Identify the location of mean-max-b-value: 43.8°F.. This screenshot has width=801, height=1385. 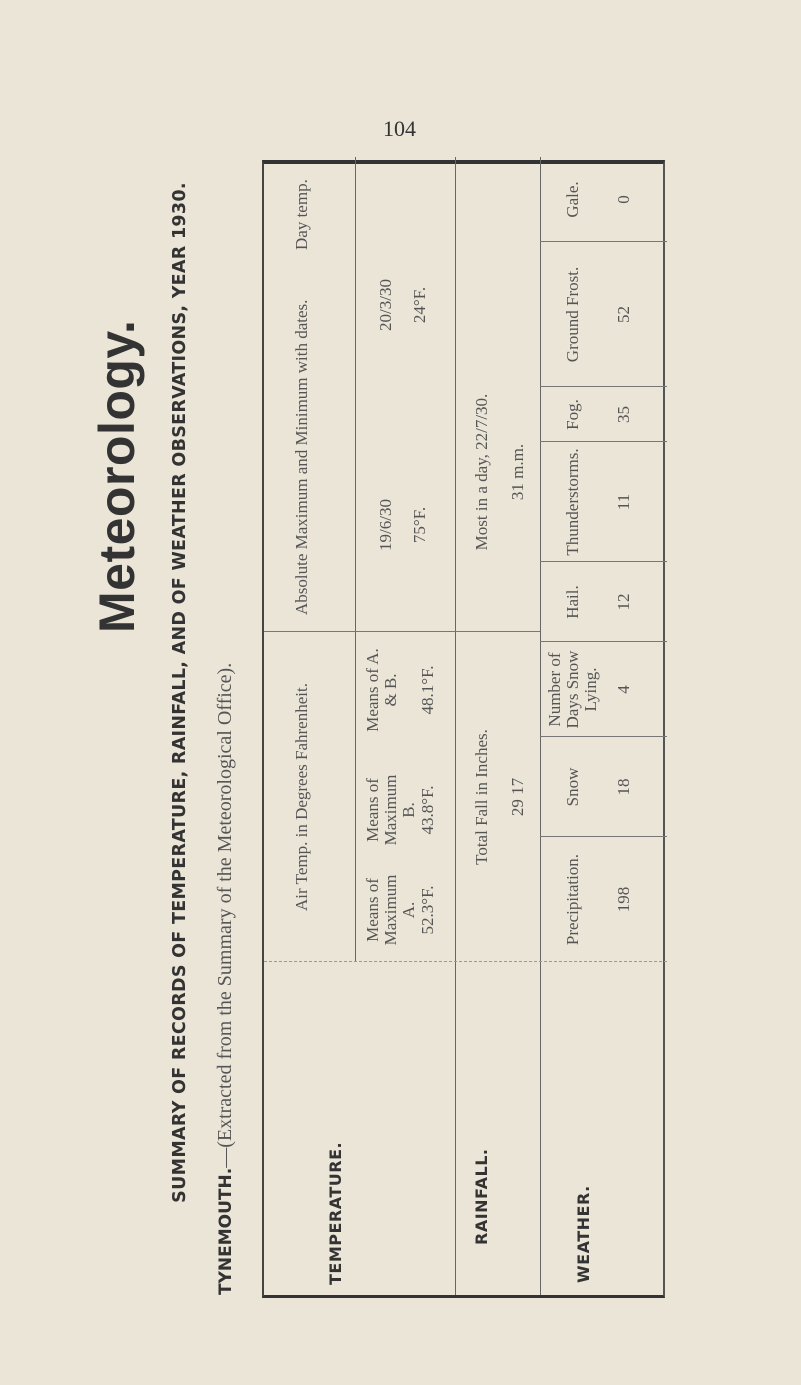
(427, 810).